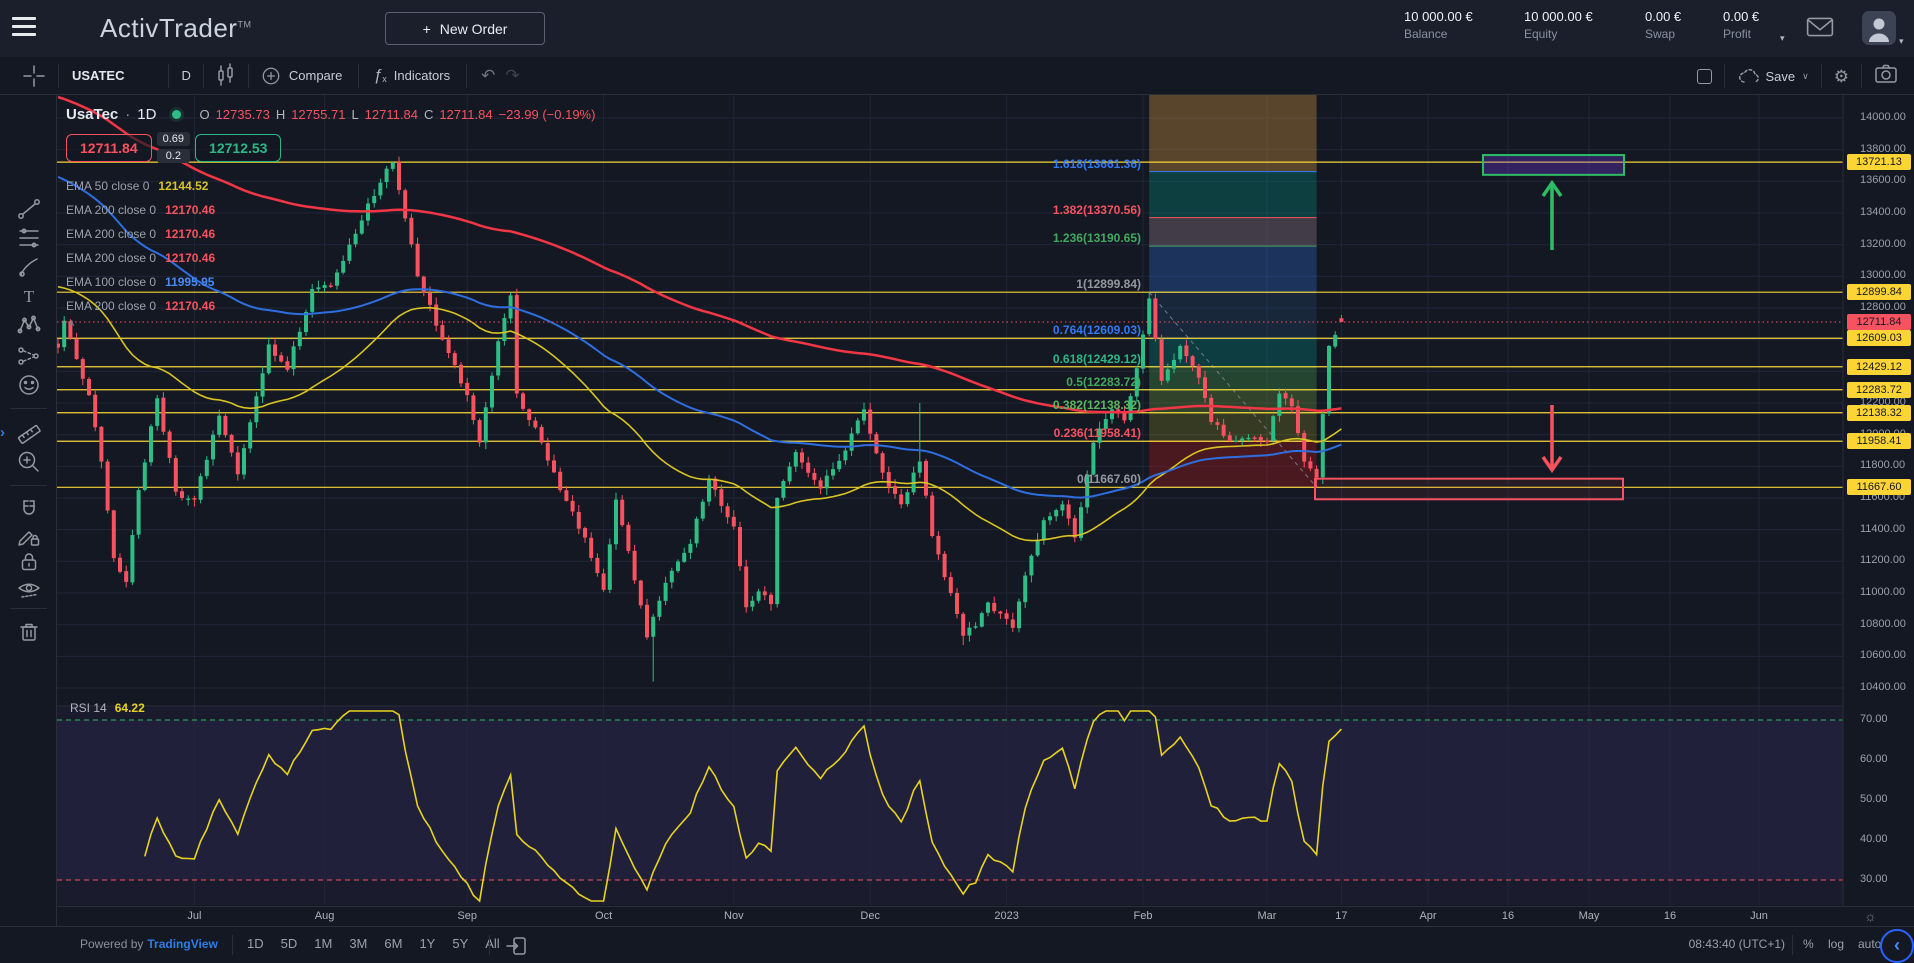 This screenshot has width=1914, height=963. What do you see at coordinates (1469, 489) in the screenshot?
I see `demand-zone` at bounding box center [1469, 489].